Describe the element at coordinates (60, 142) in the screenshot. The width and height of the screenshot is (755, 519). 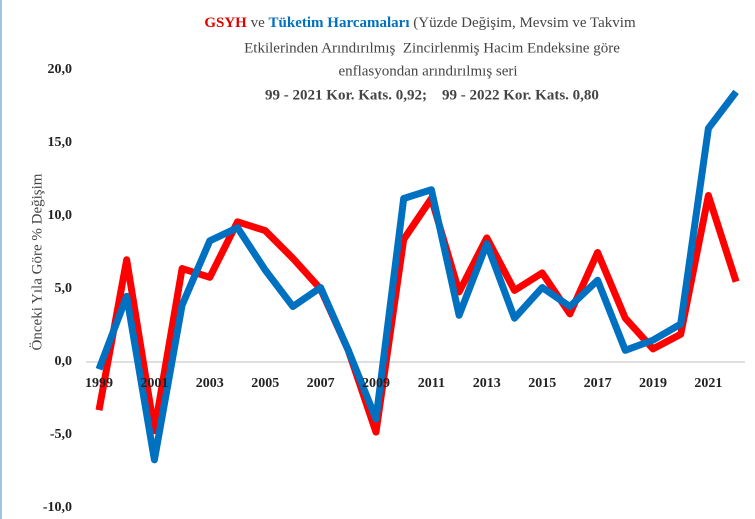
I see `y-tick-label: 15,0` at that location.